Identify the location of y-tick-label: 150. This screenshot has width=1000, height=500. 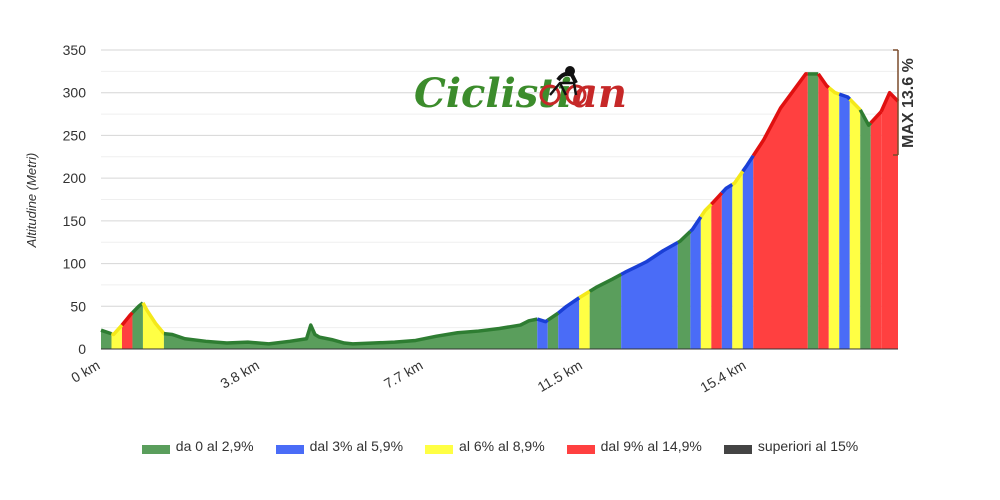
(75, 221).